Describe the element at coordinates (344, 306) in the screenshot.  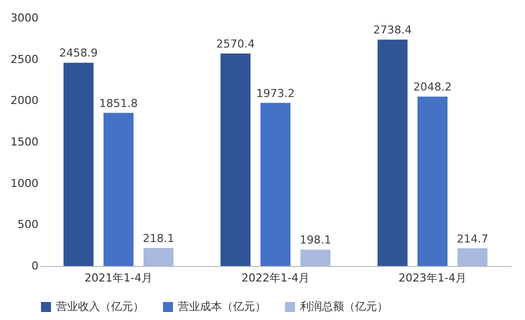
I see `legend-label: 利润总额（亿元）` at that location.